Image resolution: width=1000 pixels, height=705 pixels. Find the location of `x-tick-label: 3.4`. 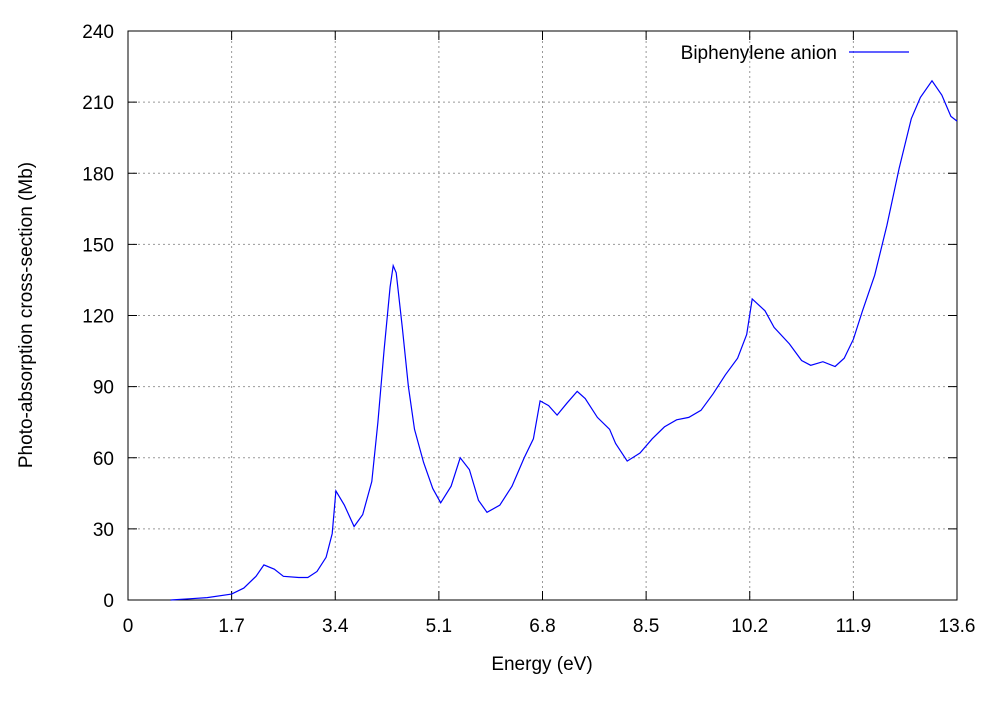

x-tick-label: 3.4 is located at coordinates (335, 626).